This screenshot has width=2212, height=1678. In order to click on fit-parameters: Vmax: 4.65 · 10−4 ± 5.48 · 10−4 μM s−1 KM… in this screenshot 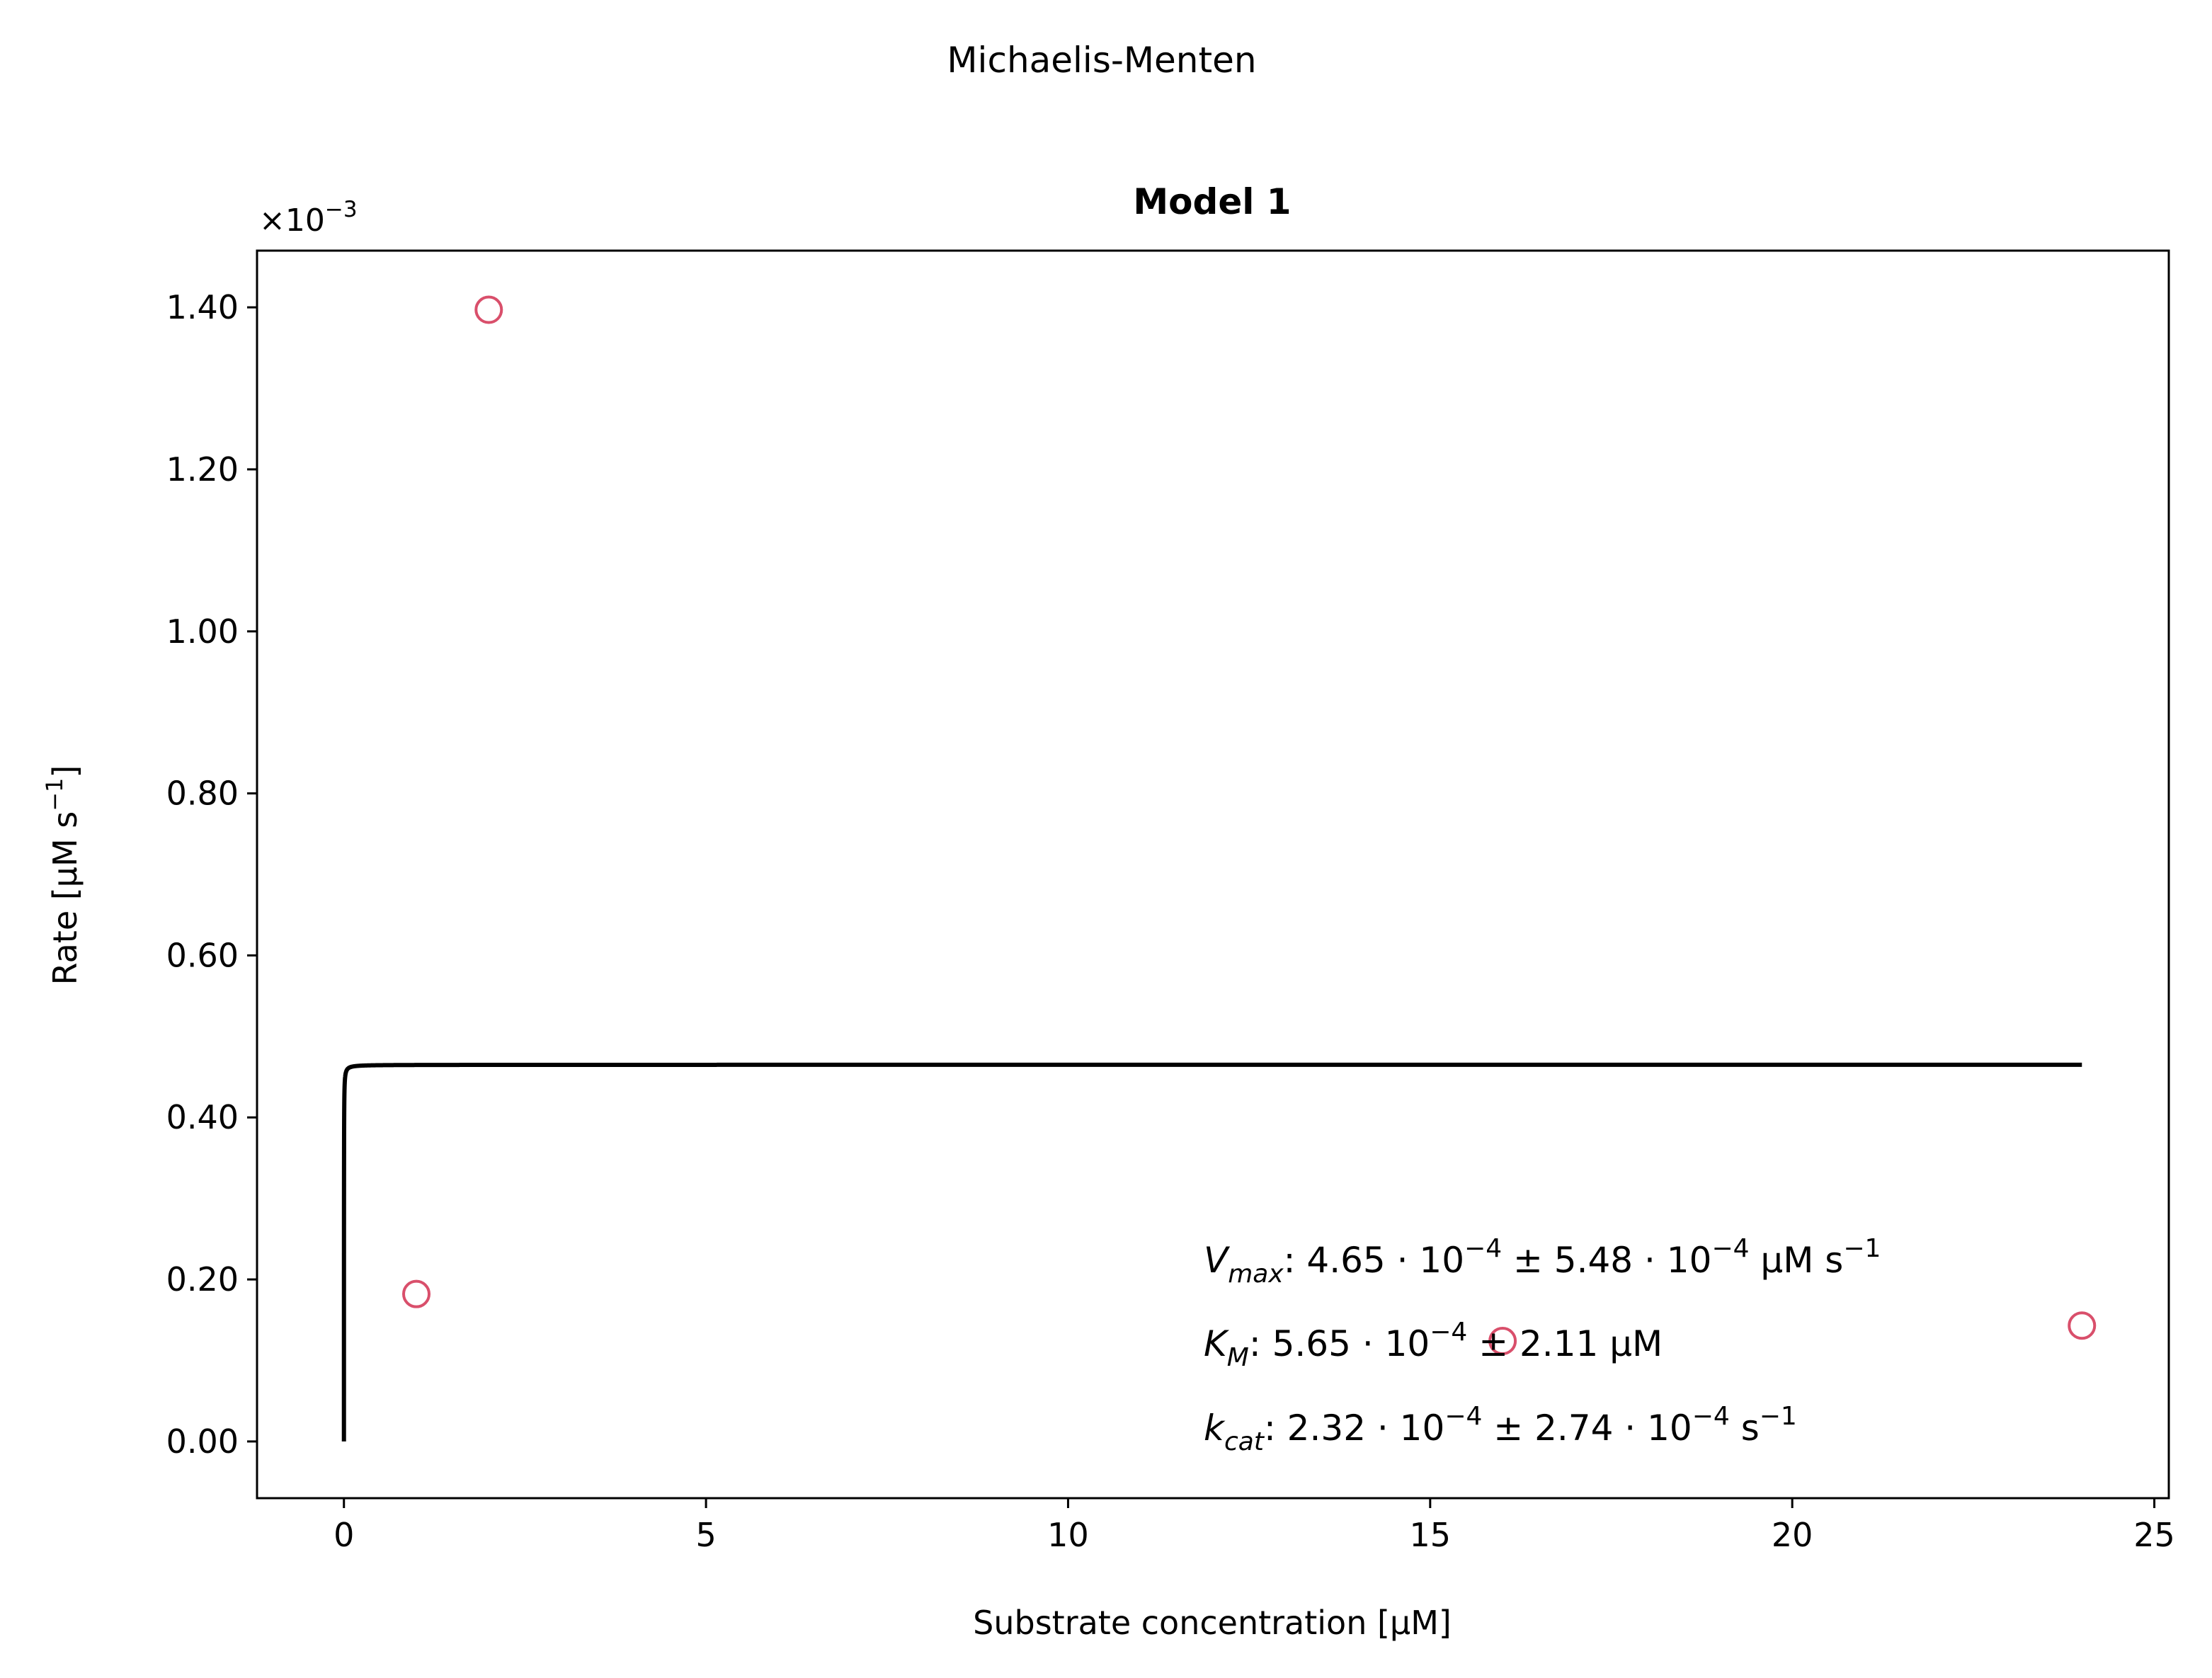, I will do `click(1543, 1345)`.